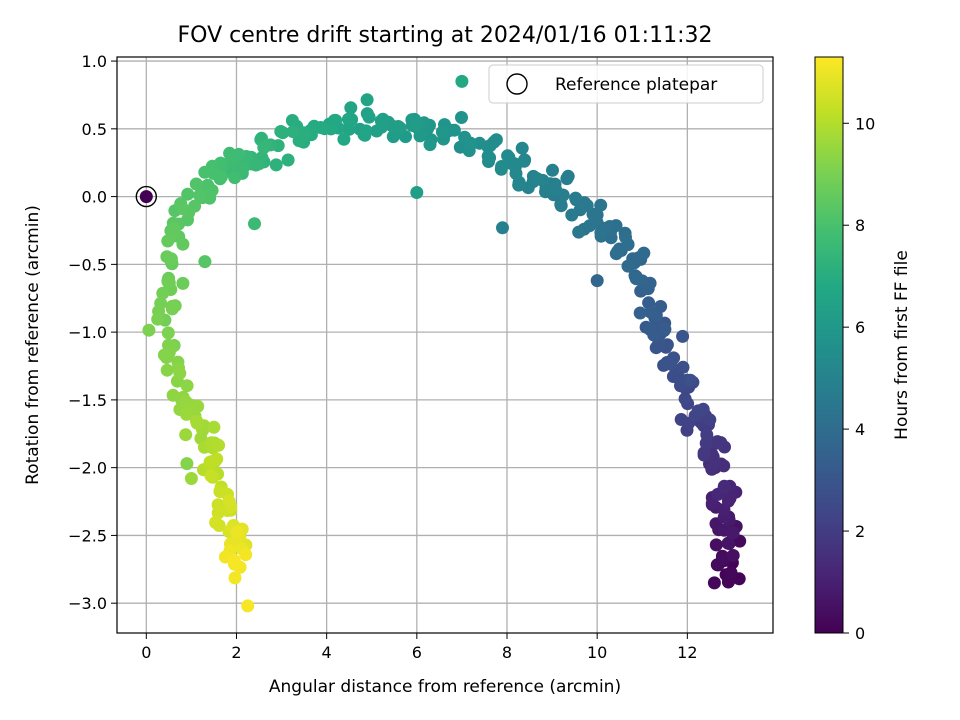 This screenshot has width=960, height=720. Describe the element at coordinates (860, 429) in the screenshot. I see `colorbar-tick-label: 4` at that location.